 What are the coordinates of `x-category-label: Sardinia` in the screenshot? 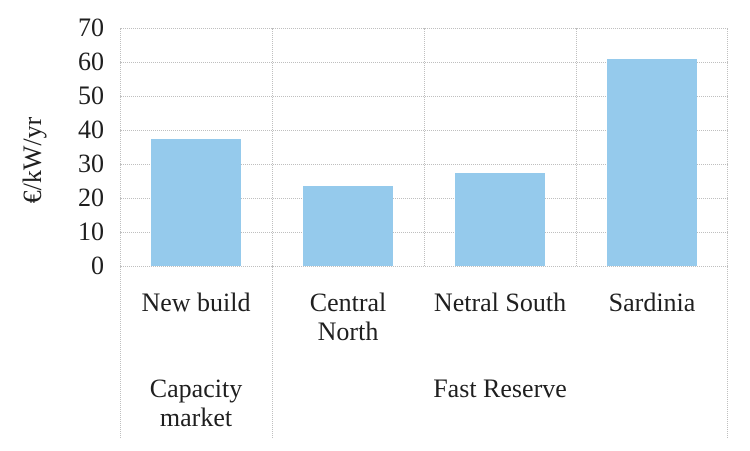 It's located at (652, 302).